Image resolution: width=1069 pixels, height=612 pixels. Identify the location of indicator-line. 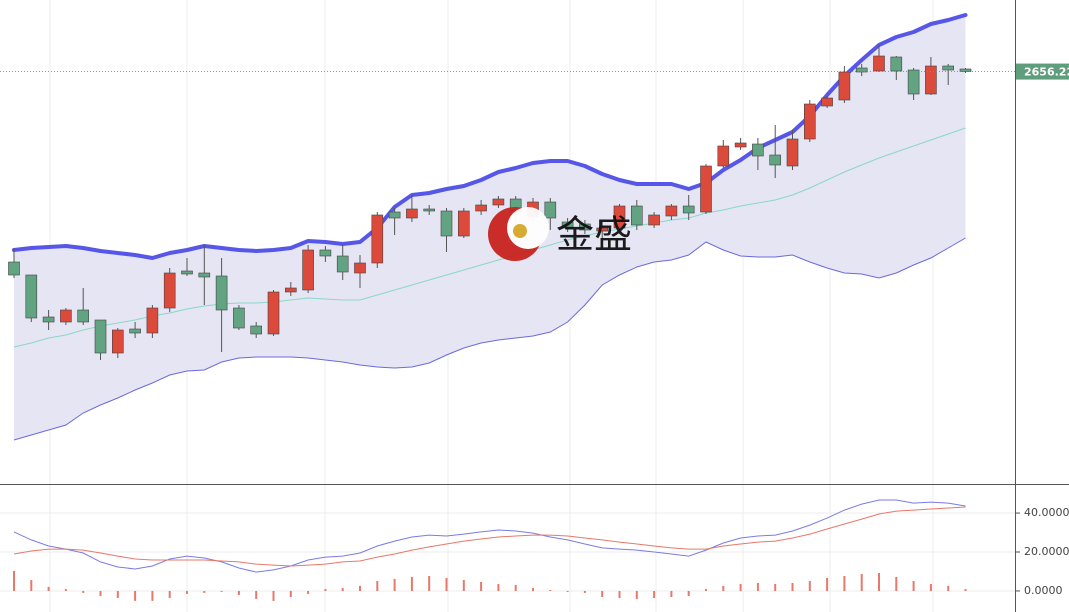
(489, 536).